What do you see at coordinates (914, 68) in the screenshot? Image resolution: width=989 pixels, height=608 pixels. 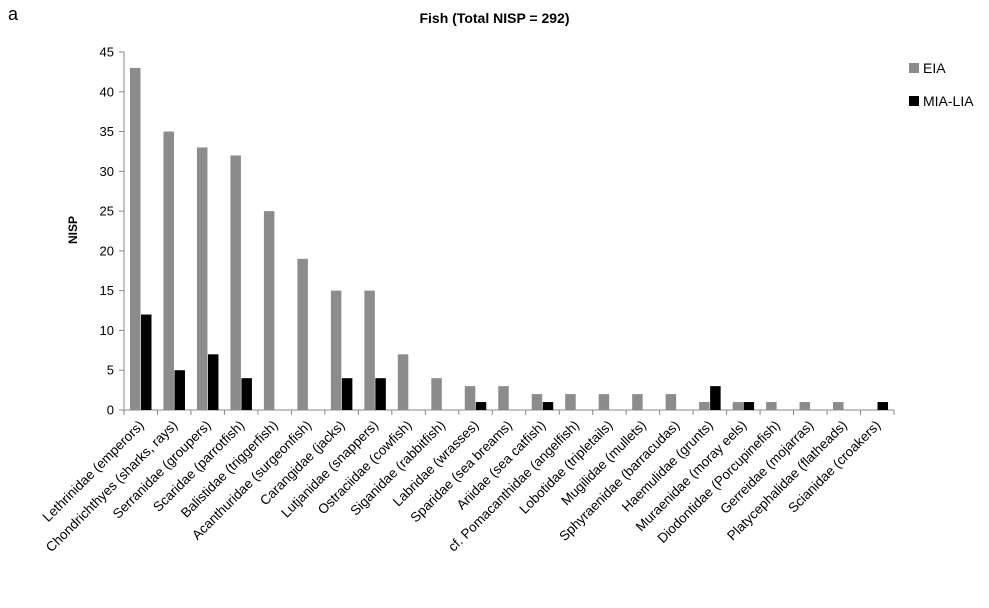 I see `legend-swatch-eia` at bounding box center [914, 68].